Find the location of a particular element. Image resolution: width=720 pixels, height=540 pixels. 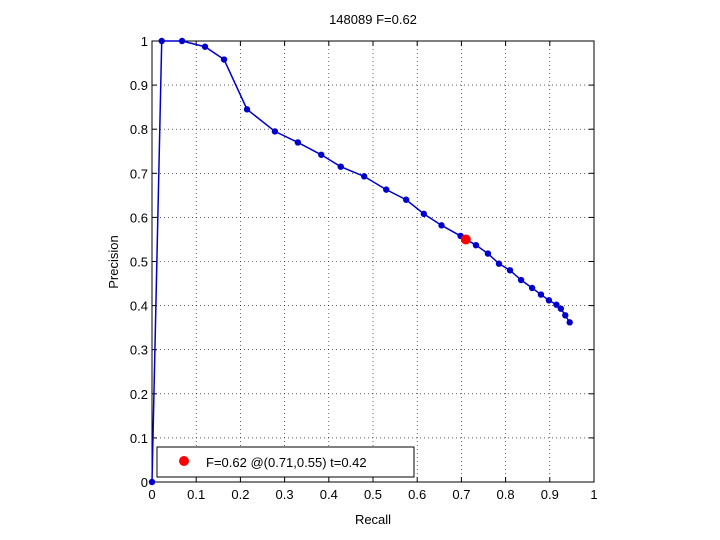

x-axis-label: Recall is located at coordinates (373, 519).